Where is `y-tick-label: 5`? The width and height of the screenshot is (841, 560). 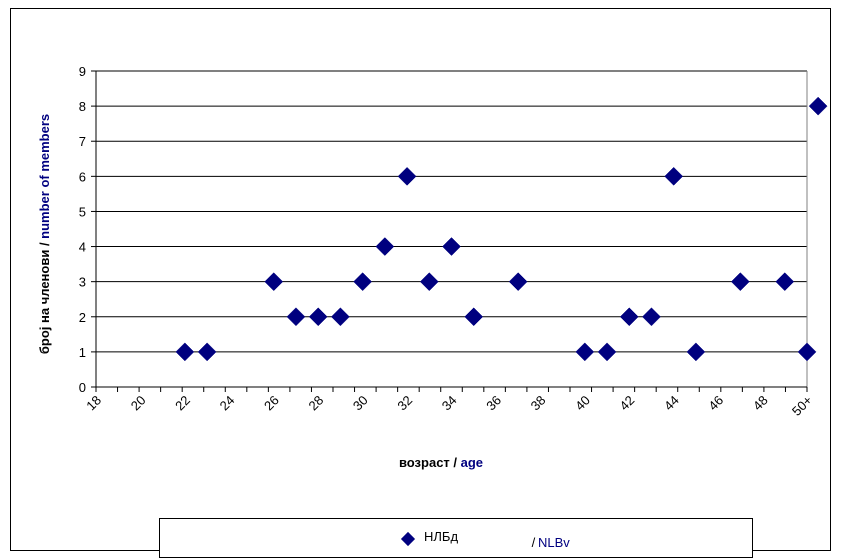 y-tick-label: 5 is located at coordinates (82, 211).